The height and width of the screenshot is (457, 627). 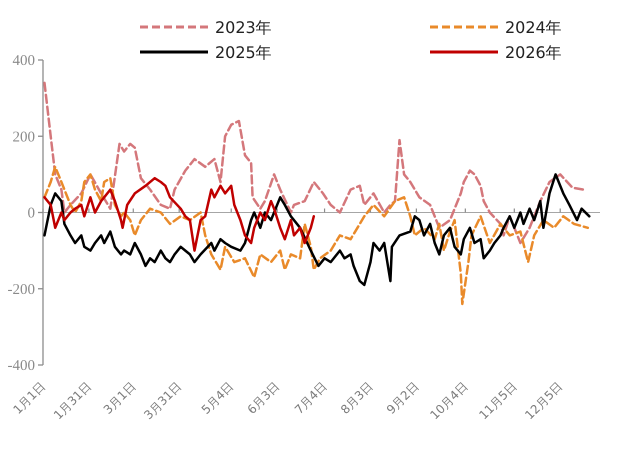 What do you see at coordinates (243, 52) in the screenshot?
I see `legend-label: 2025年` at bounding box center [243, 52].